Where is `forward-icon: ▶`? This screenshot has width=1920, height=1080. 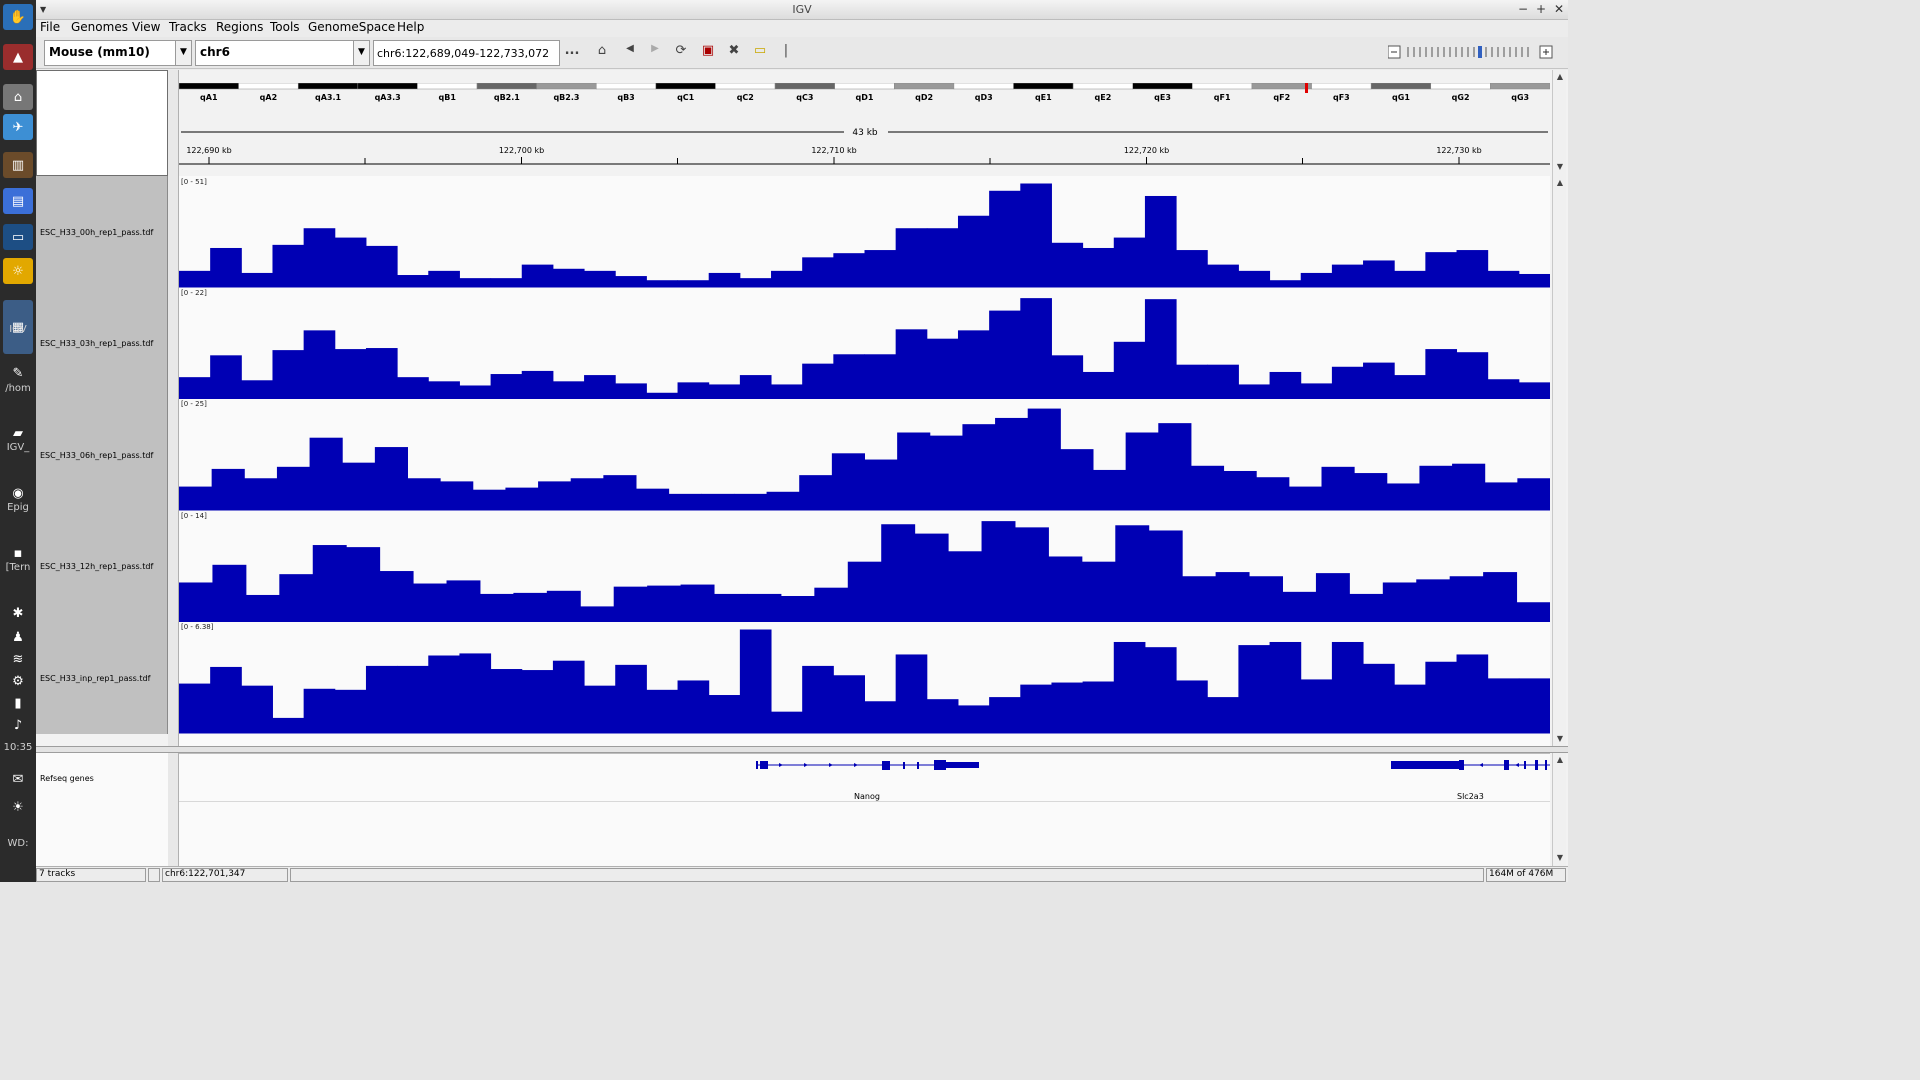 forward-icon: ▶ is located at coordinates (655, 48).